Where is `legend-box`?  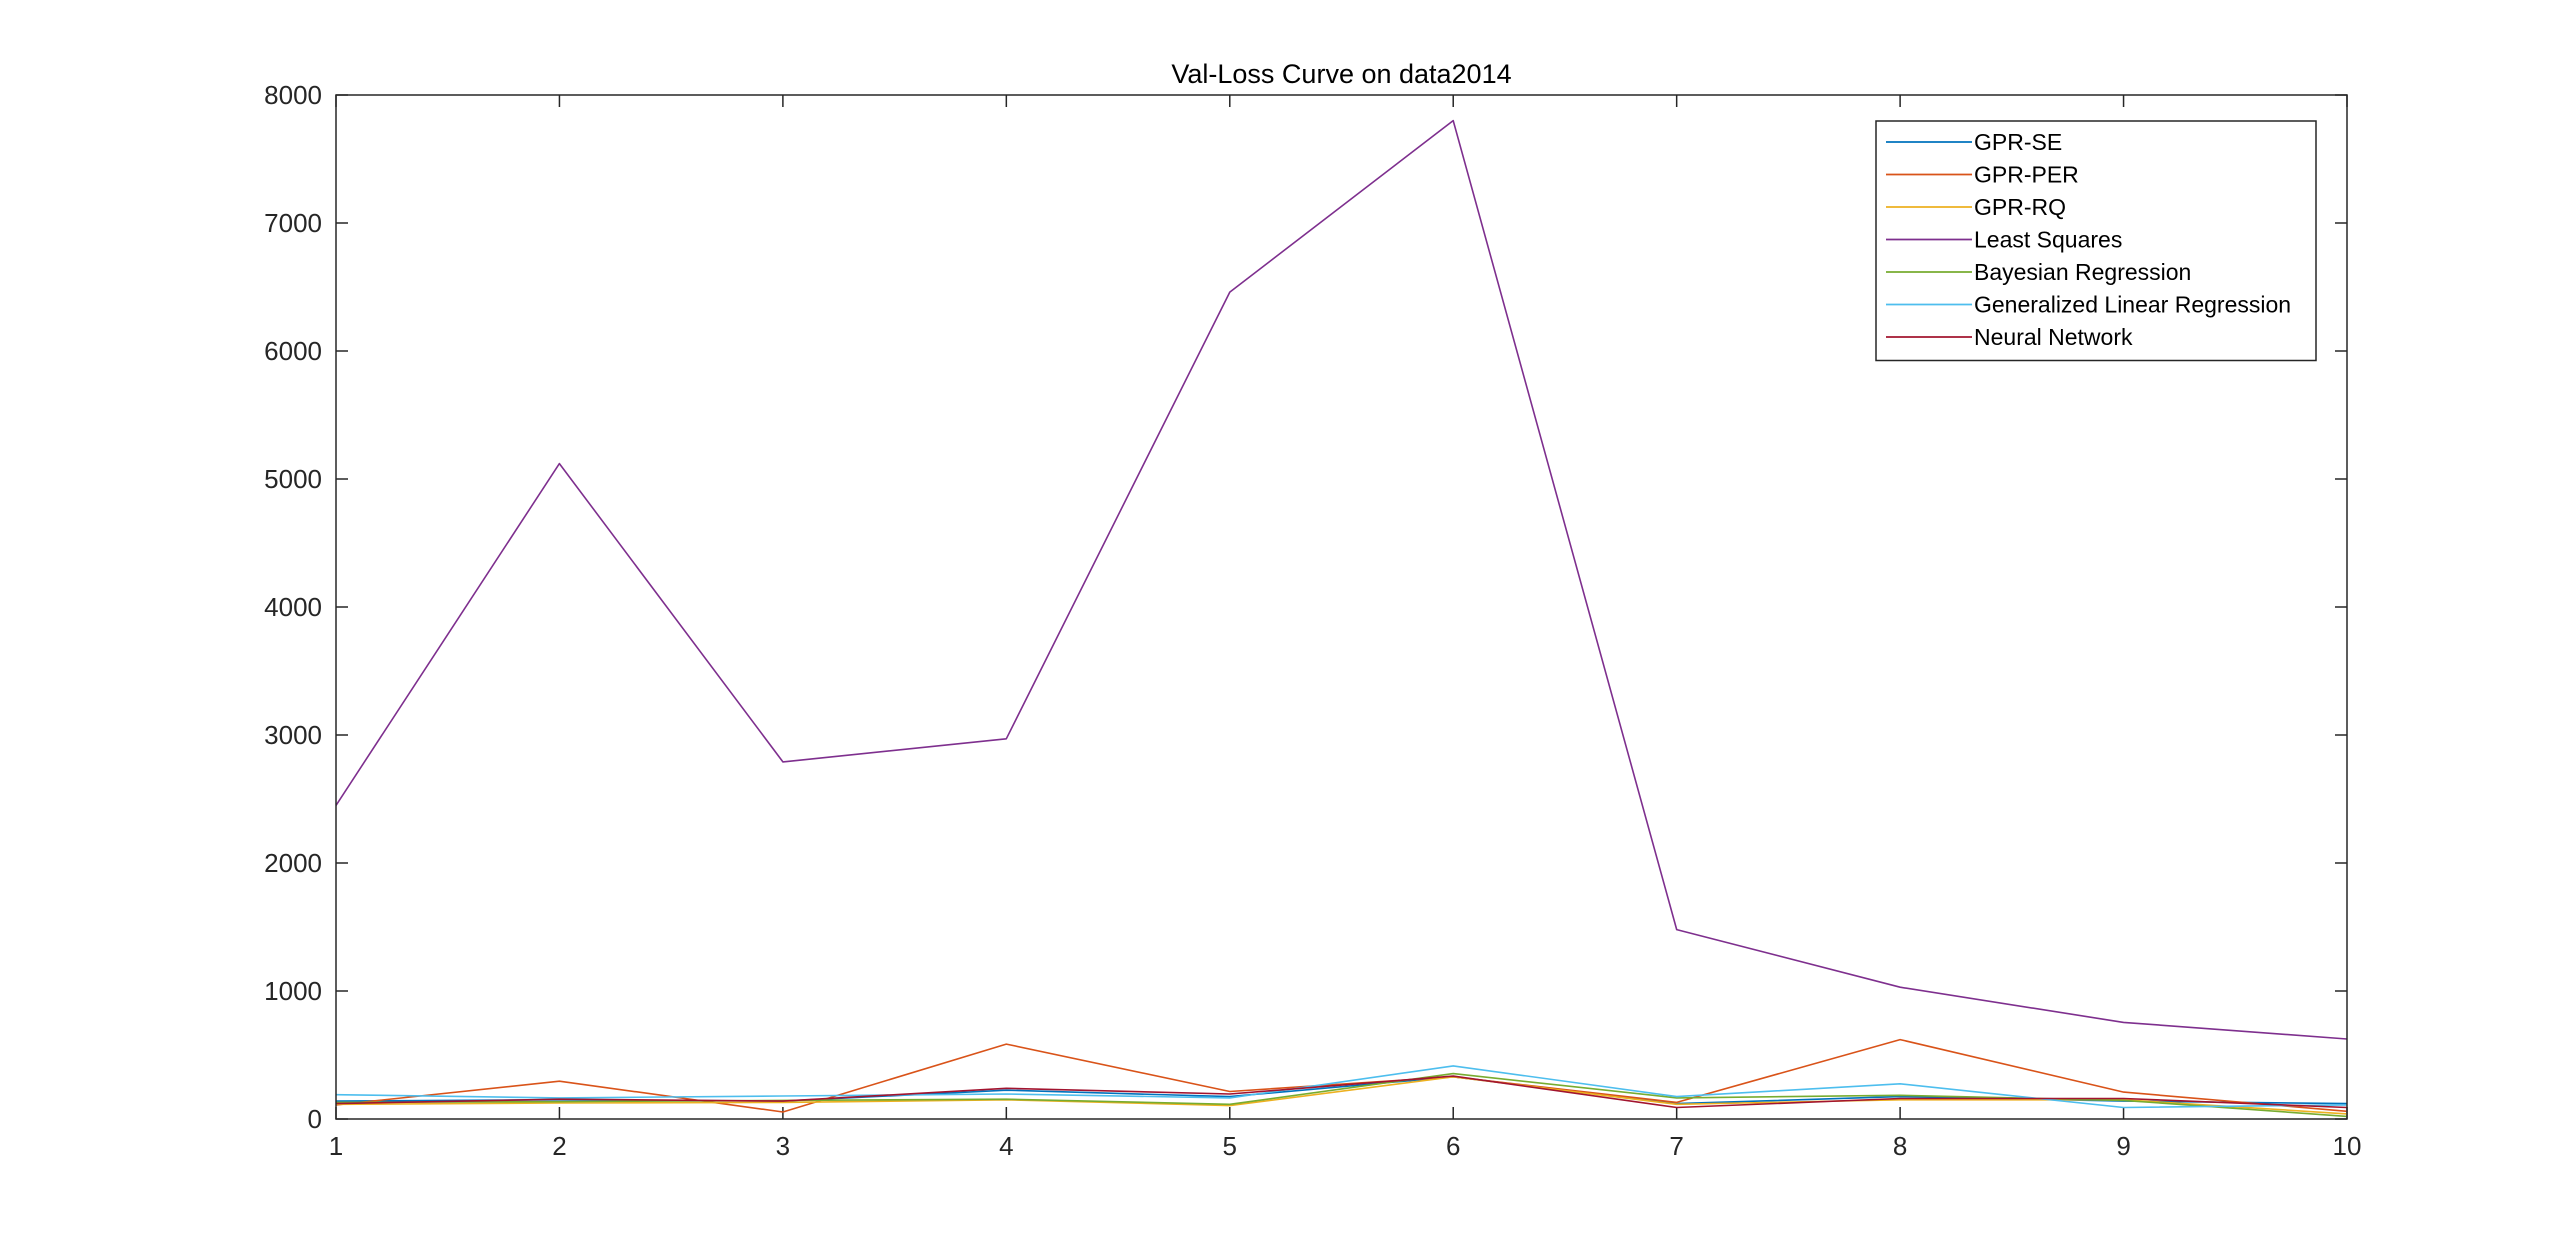 legend-box is located at coordinates (2096, 241).